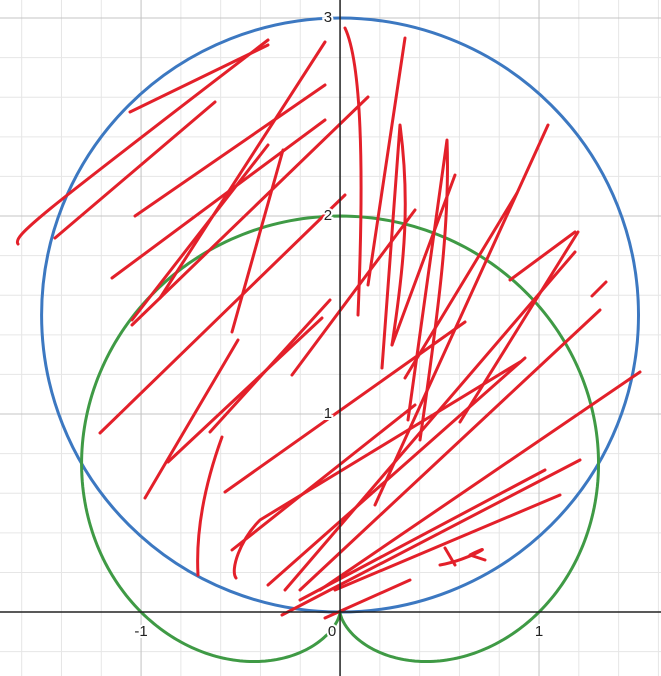 This screenshot has width=661, height=676. I want to click on y-tick-label: 3, so click(328, 17).